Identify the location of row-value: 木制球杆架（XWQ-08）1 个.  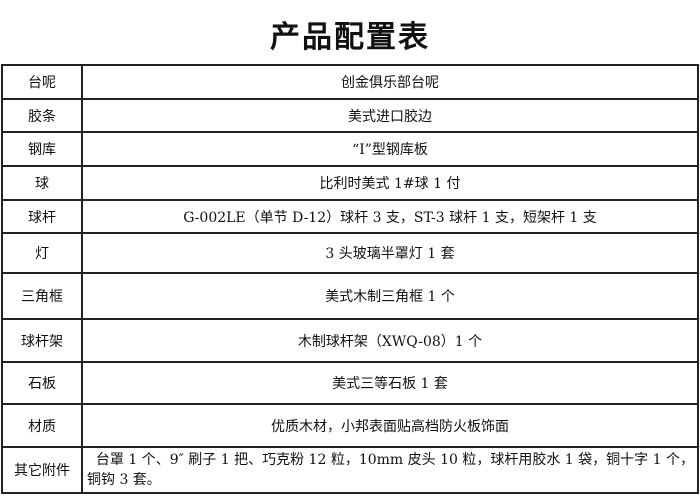
(390, 340).